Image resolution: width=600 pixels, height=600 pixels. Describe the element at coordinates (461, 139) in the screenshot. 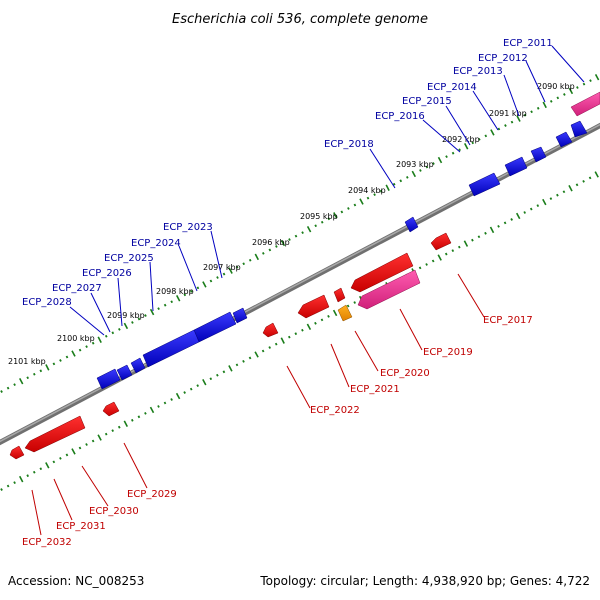

I see `kbp-label: 2092 kbp` at that location.